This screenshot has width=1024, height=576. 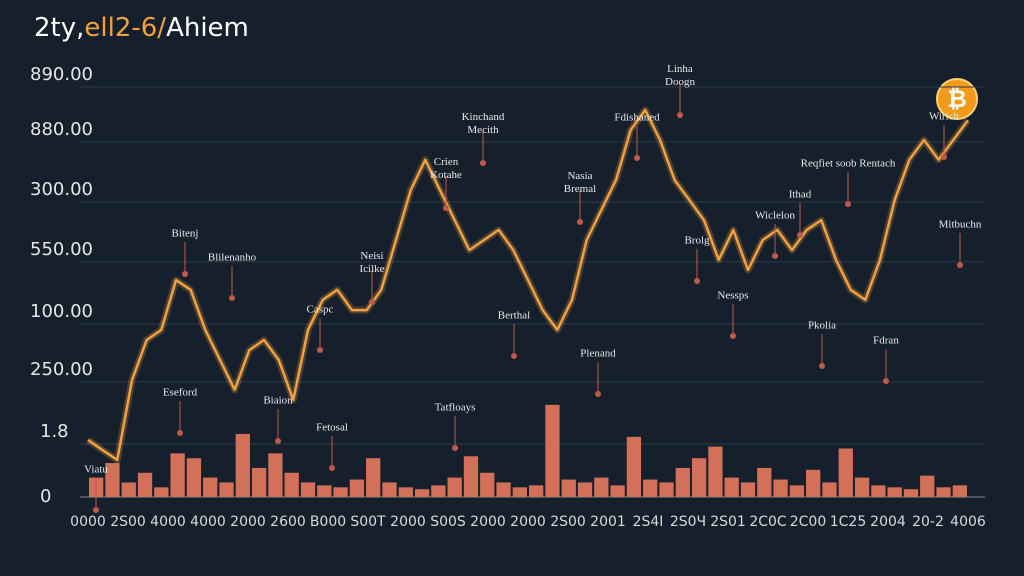 What do you see at coordinates (61, 369) in the screenshot?
I see `y-tick-label: 250.00` at bounding box center [61, 369].